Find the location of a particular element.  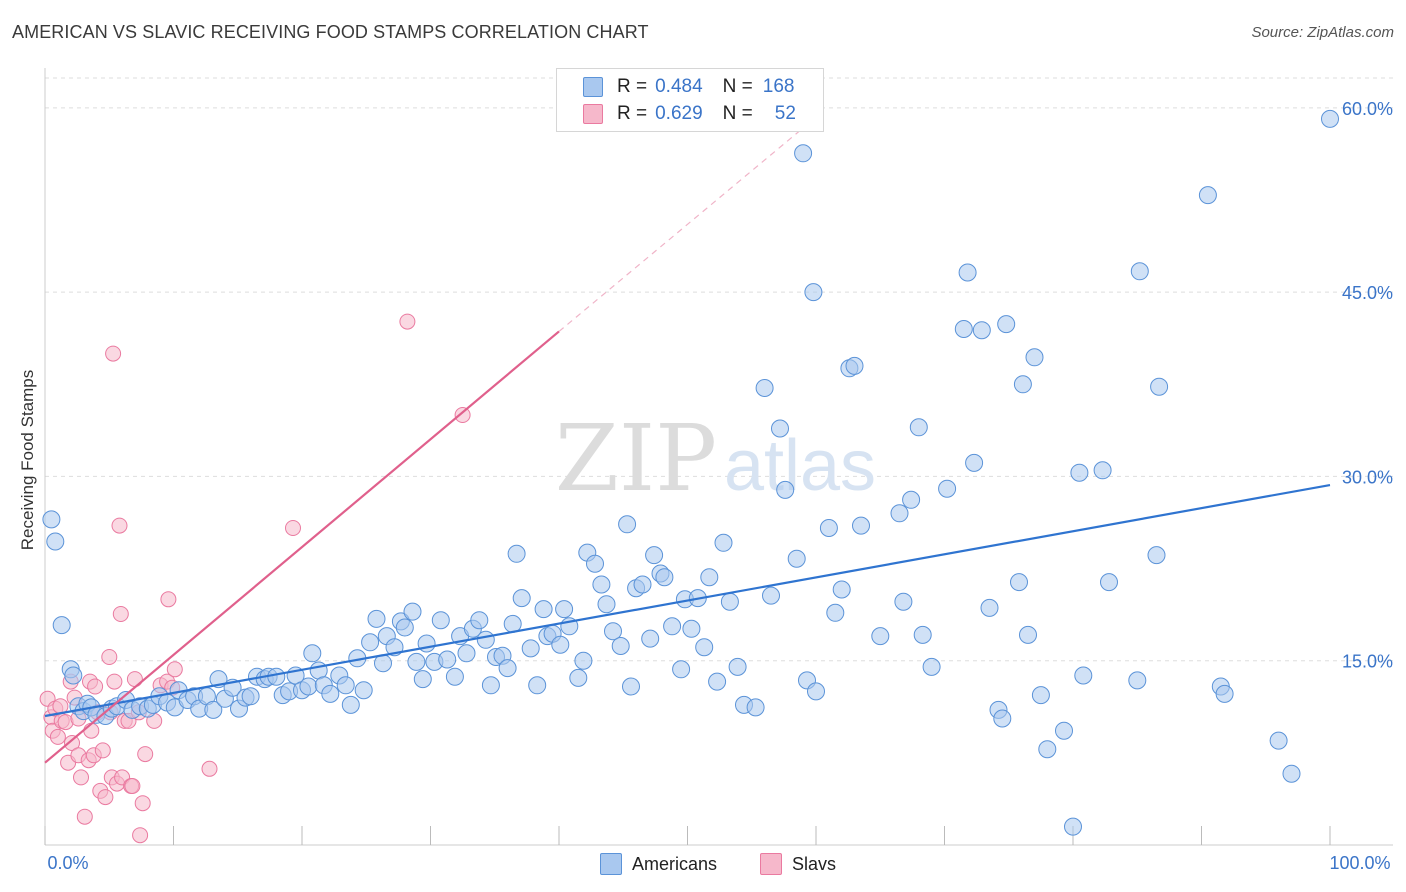

legend-slavs-r-label: R = is located at coordinates (632, 113).